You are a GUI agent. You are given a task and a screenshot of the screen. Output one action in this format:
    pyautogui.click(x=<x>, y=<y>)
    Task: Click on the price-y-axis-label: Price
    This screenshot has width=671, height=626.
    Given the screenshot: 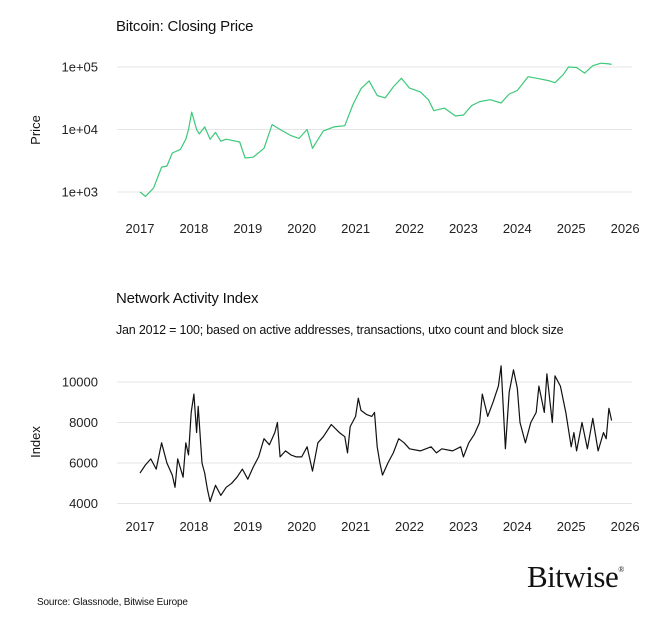 What is the action you would take?
    pyautogui.click(x=35, y=130)
    